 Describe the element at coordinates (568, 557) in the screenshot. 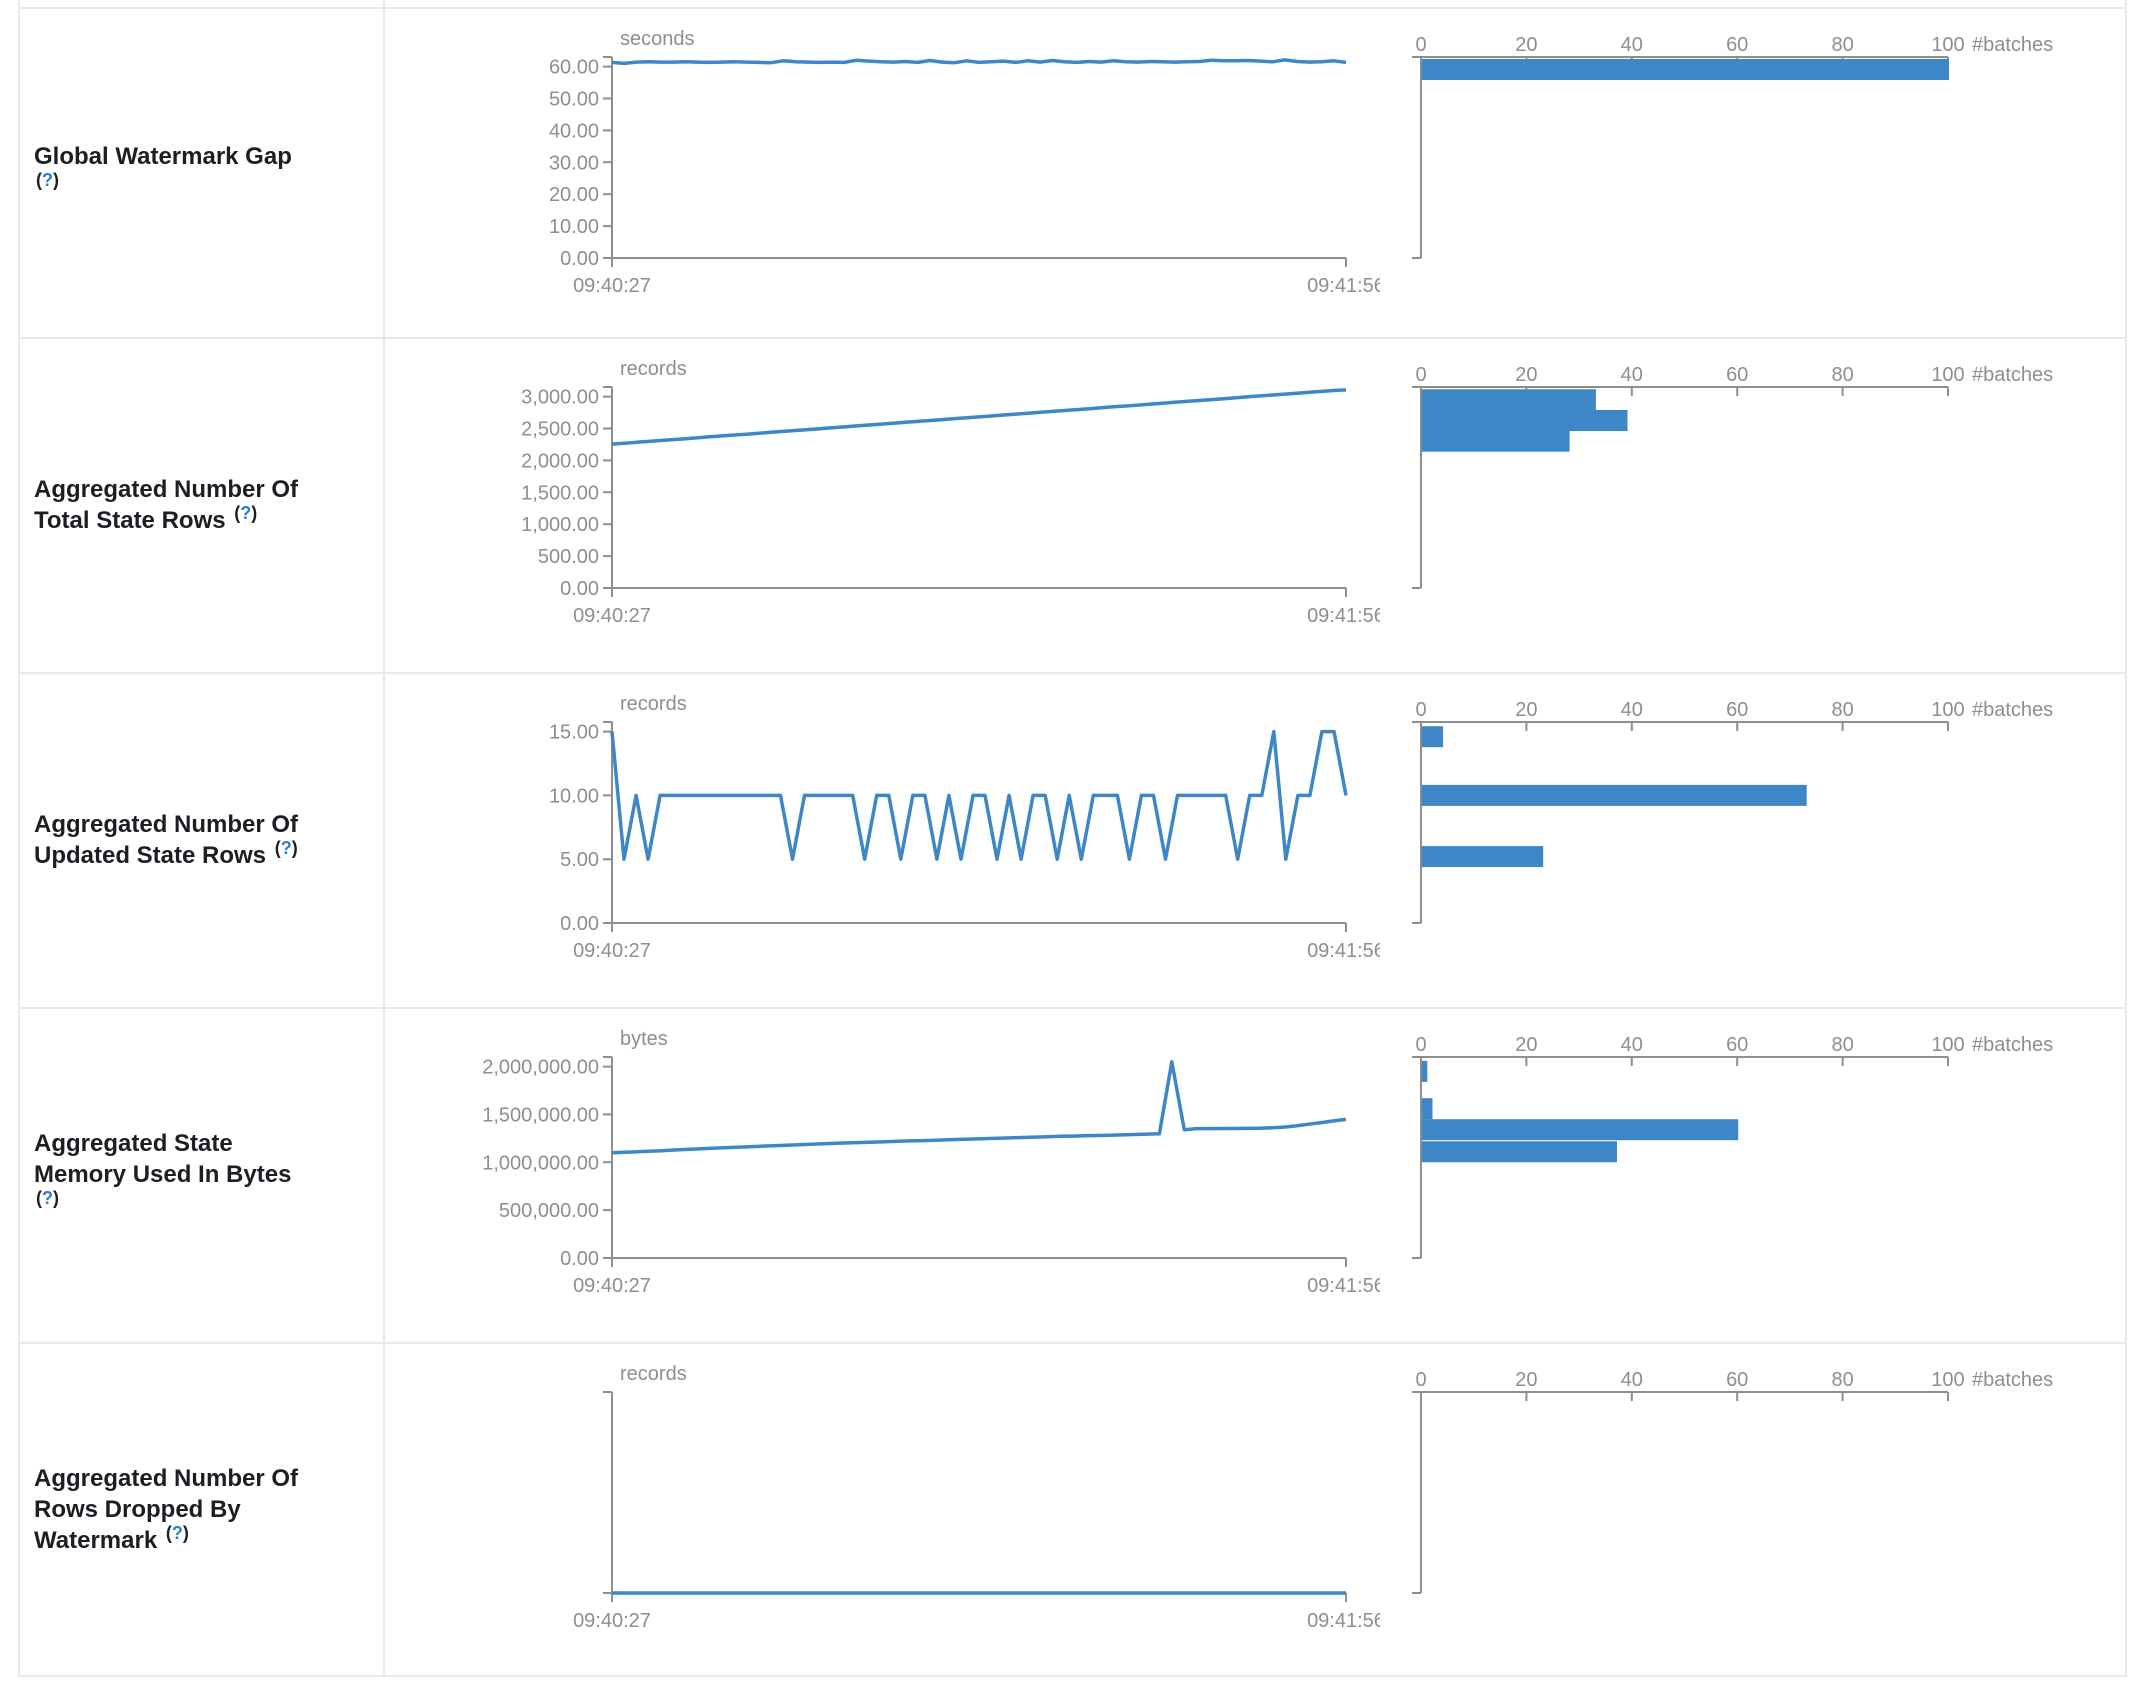

I see `svg-text: 500.00` at that location.